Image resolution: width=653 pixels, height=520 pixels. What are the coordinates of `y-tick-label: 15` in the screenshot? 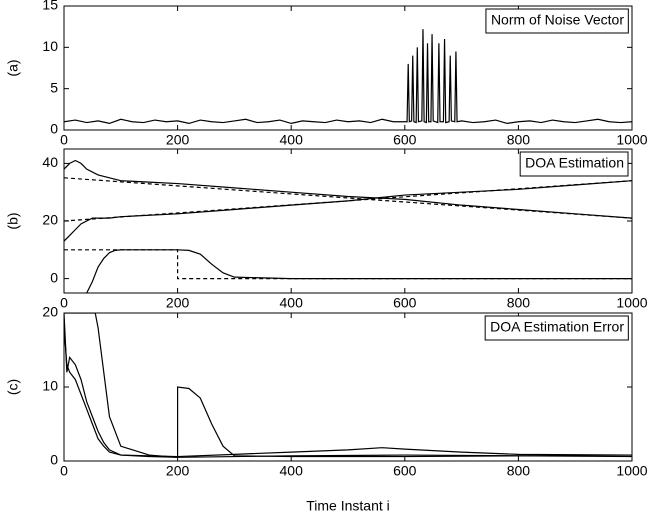 It's located at (50, 6).